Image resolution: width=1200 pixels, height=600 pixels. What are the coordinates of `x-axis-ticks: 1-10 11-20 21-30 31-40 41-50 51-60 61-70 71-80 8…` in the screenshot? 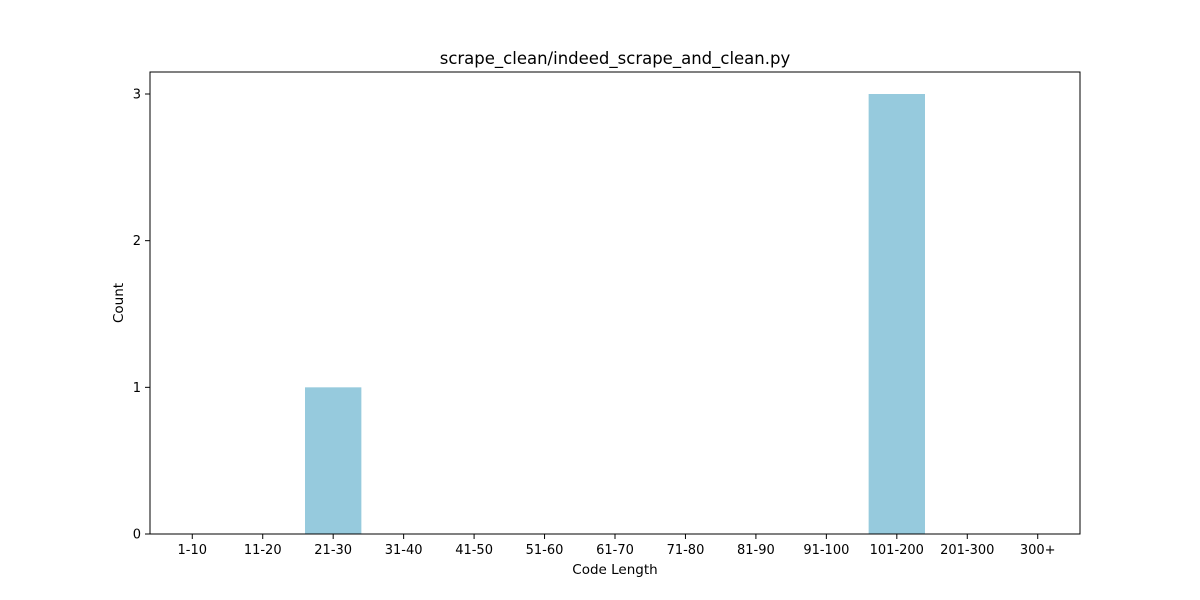 It's located at (617, 546).